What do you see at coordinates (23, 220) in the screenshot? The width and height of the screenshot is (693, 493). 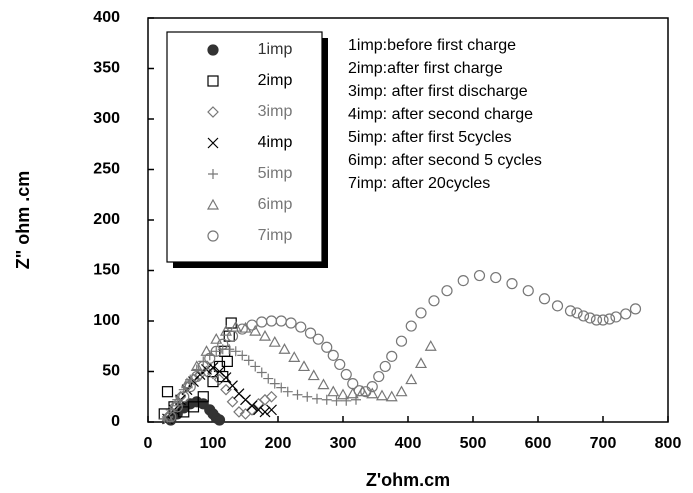 I see `y-axis-label: Z" ohm .cm` at bounding box center [23, 220].